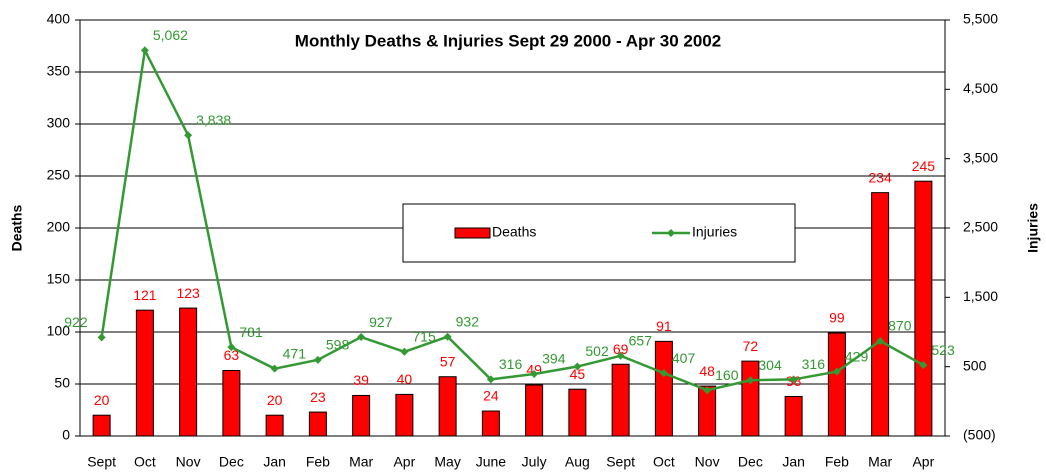 The image size is (1046, 474). Describe the element at coordinates (447, 462) in the screenshot. I see `x-tick-label: May` at that location.